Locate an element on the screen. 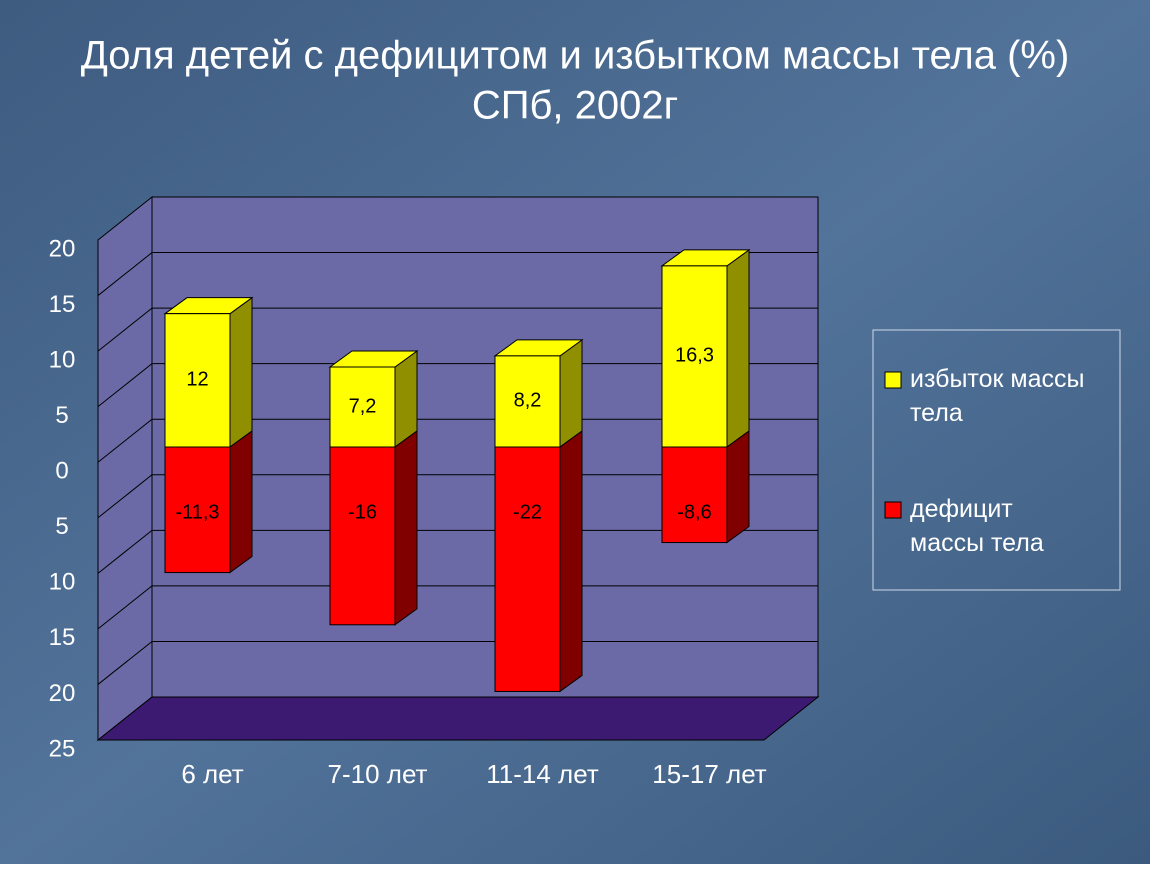  value-label: -22 is located at coordinates (527, 512).